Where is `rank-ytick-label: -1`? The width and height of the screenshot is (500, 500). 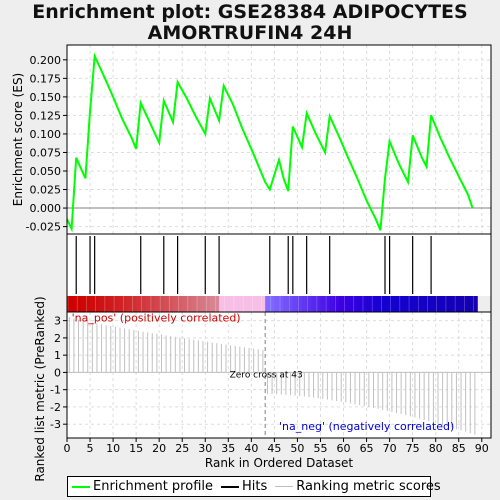 rank-ytick-label: -1 is located at coordinates (55, 390).